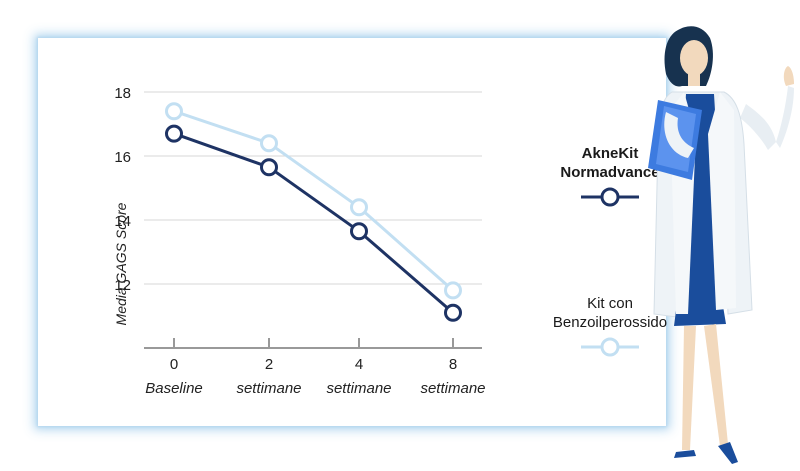  I want to click on x-tick-label: Baseline, so click(174, 388).